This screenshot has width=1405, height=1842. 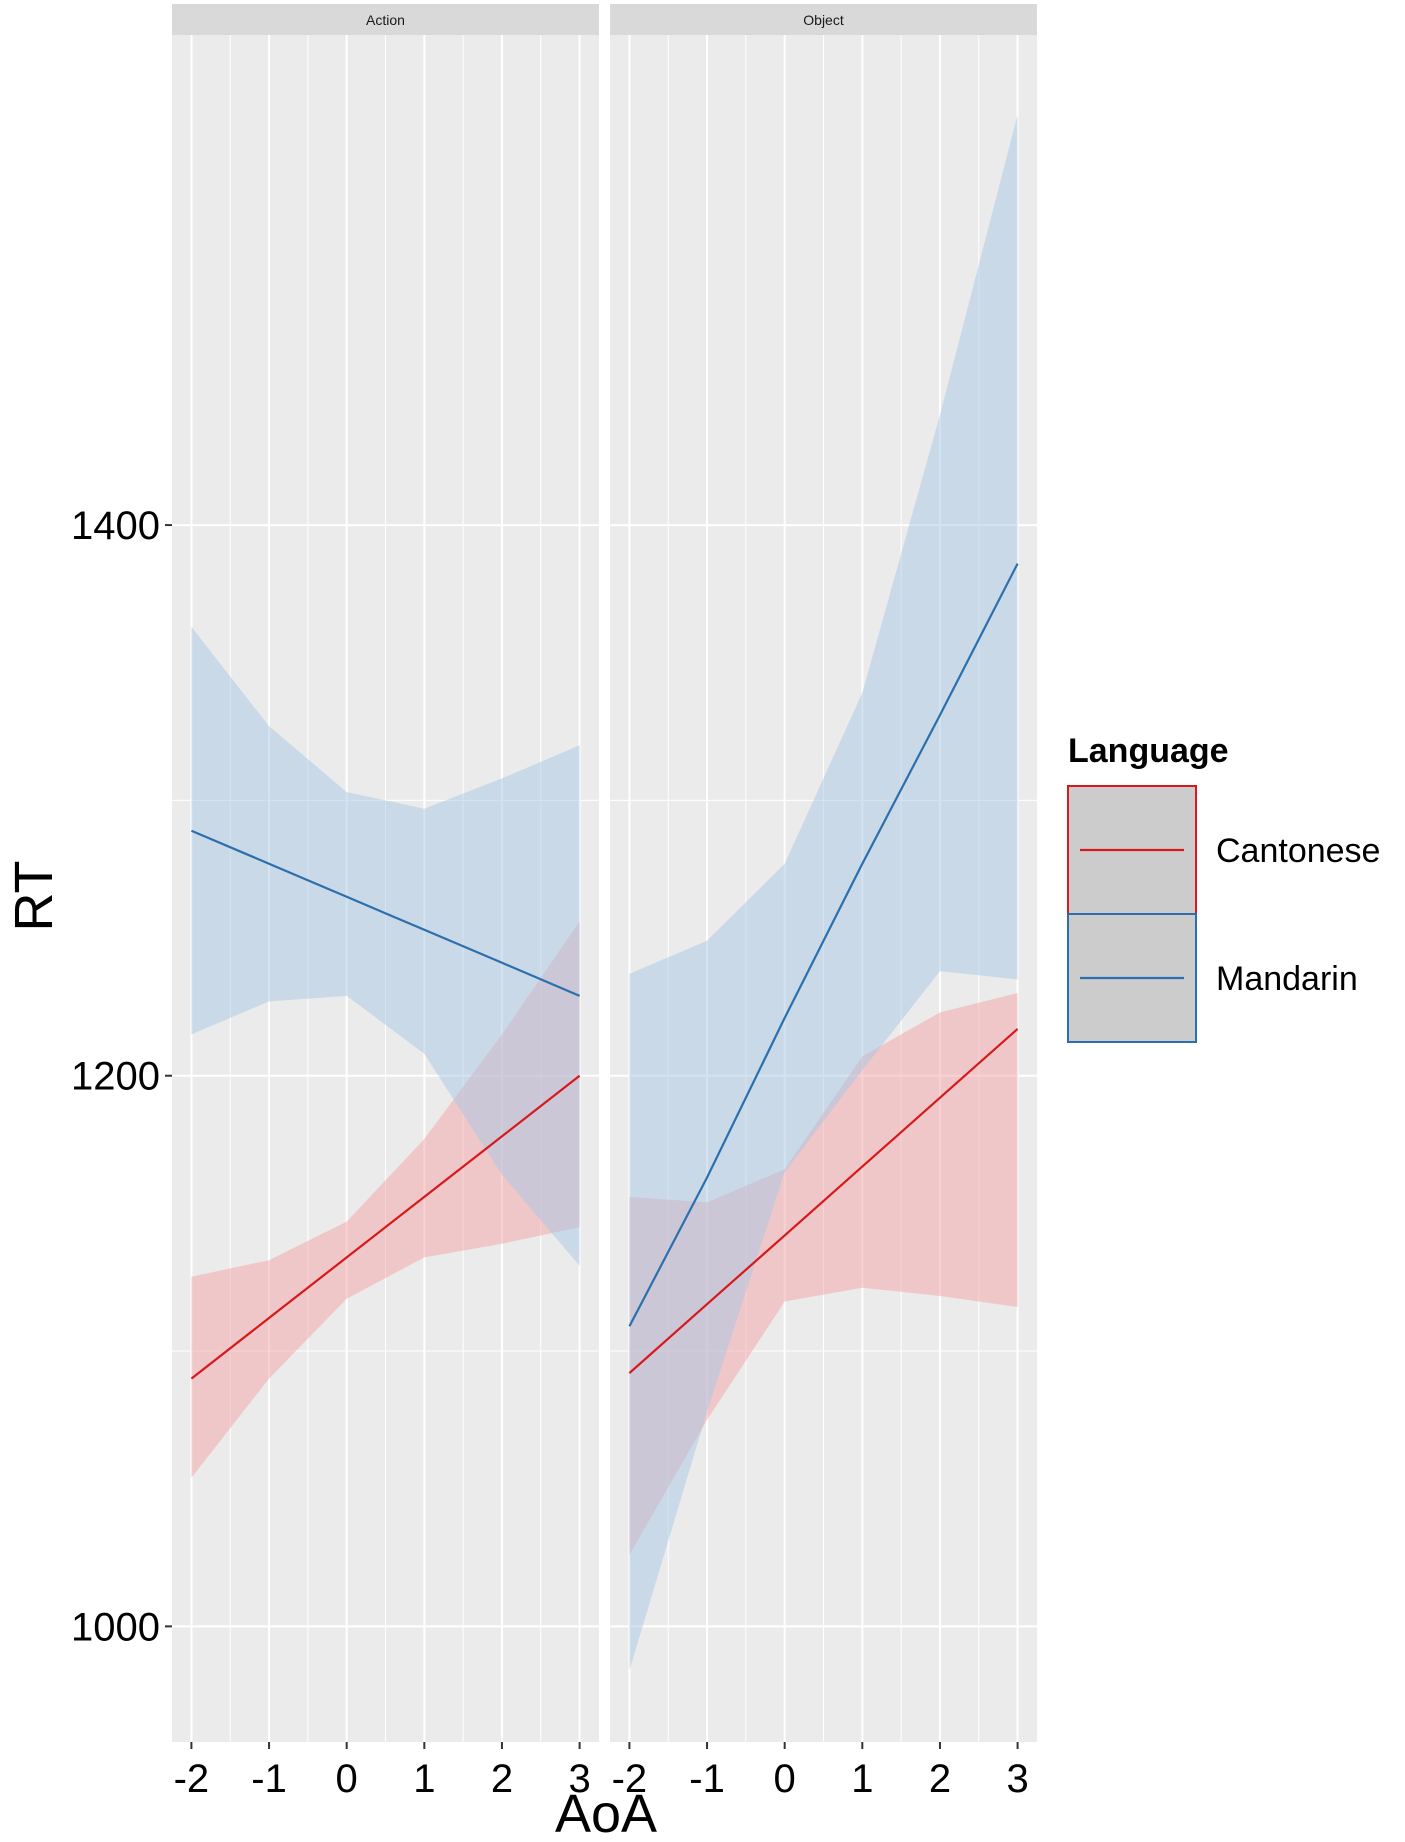 I want to click on facet-strip-label: Action, so click(x=385, y=20).